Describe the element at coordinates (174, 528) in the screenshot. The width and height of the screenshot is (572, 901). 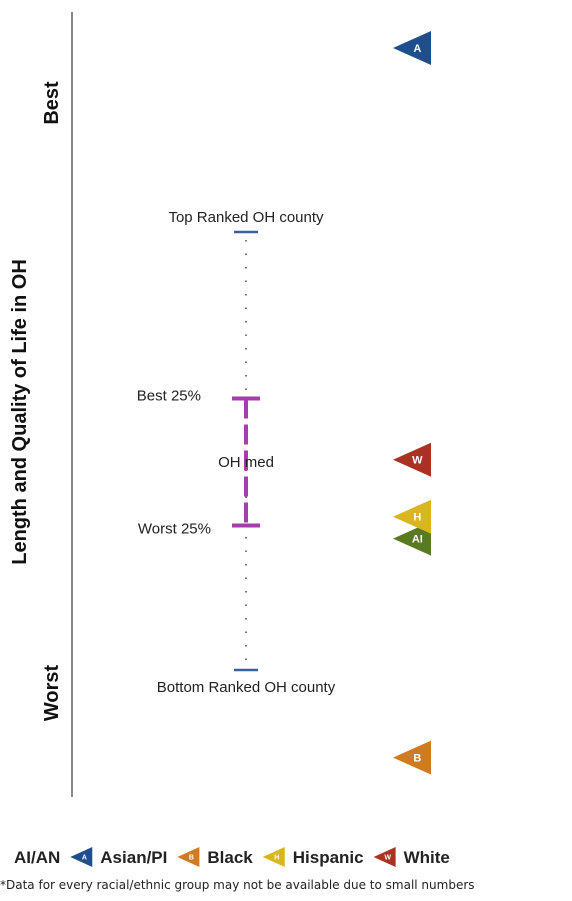
I see `worst-25-label: Worst 25%` at that location.